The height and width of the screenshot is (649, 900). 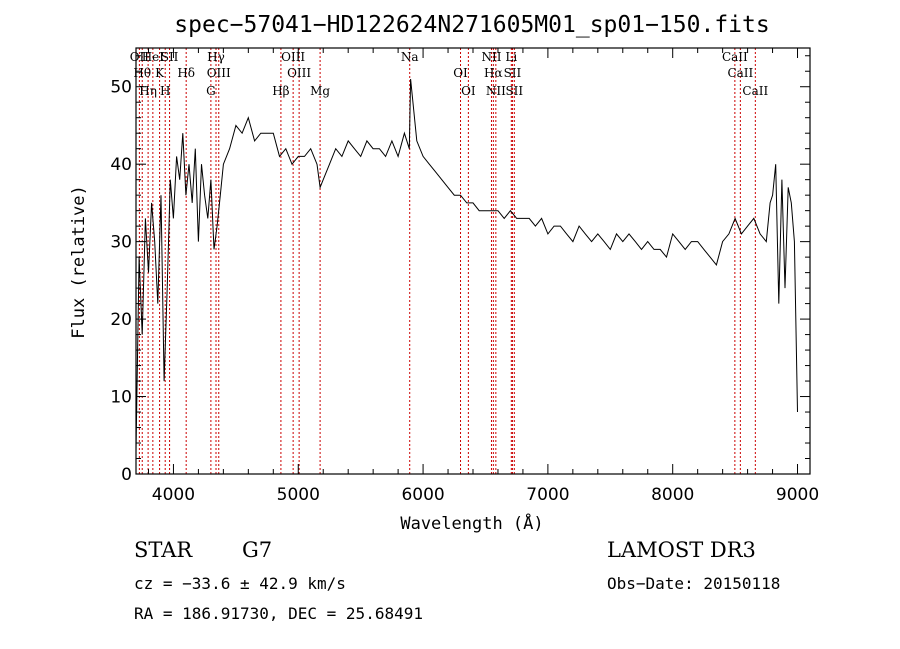 I want to click on spectral-line-label: K, so click(x=160, y=73).